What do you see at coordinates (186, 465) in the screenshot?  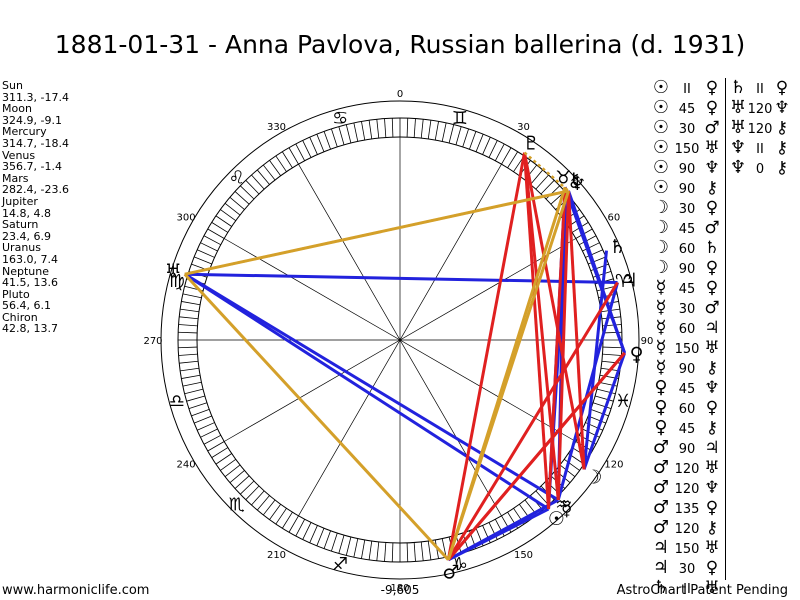 I see `degree-label: 240` at bounding box center [186, 465].